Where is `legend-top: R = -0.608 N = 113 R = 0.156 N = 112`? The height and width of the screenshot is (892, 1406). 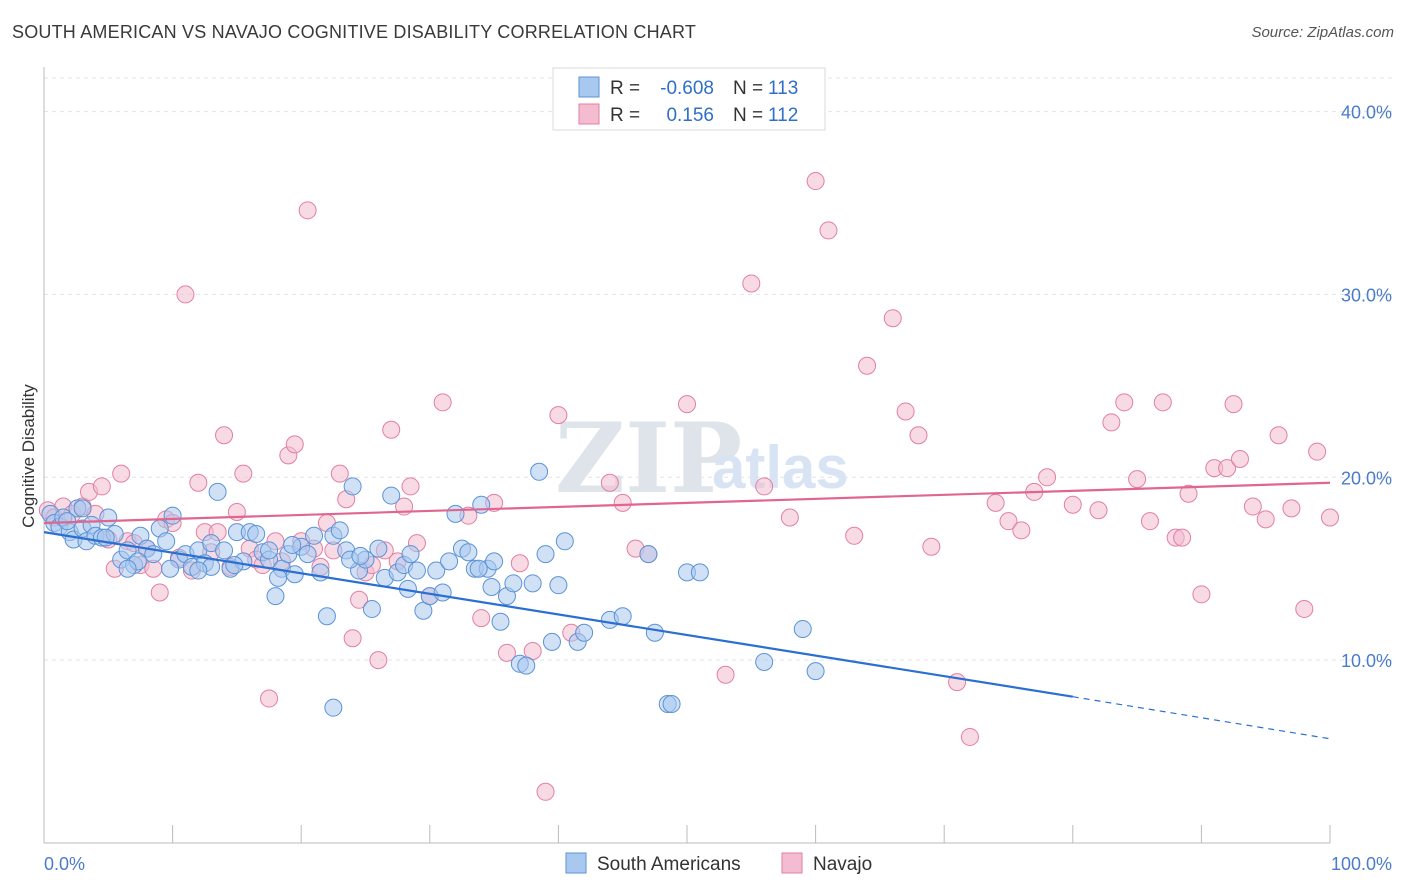
legend-top: R = -0.608 N = 113 R = 0.156 N = 112 is located at coordinates (689, 99).